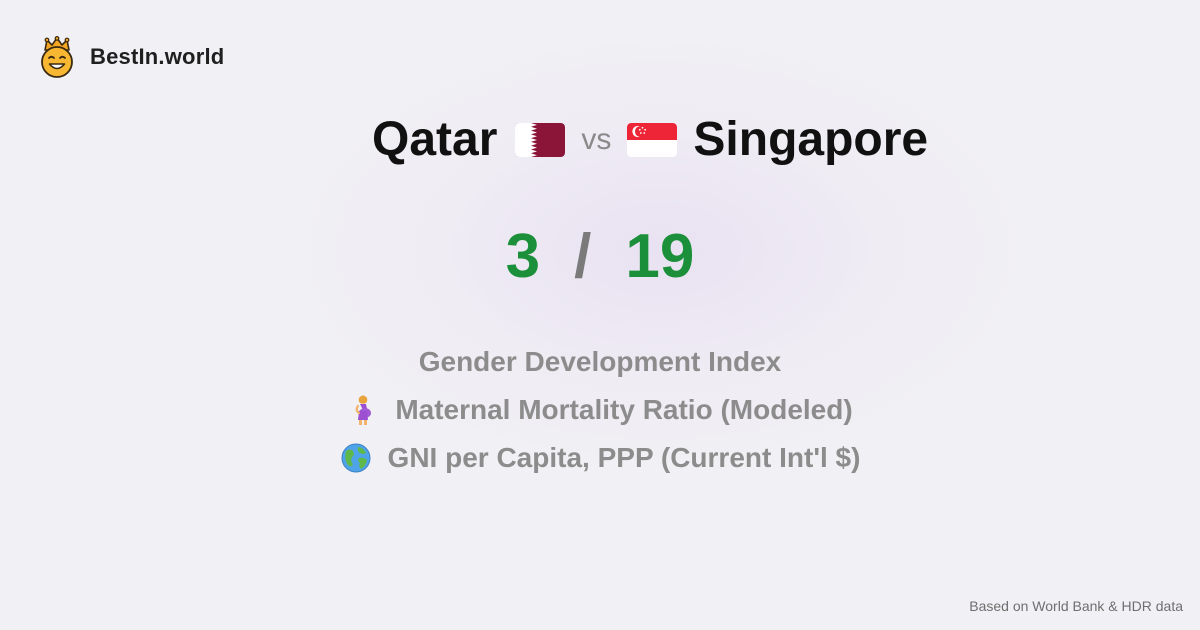 Image resolution: width=1200 pixels, height=630 pixels. Describe the element at coordinates (363, 410) in the screenshot. I see `pregnant-woman-icon` at that location.